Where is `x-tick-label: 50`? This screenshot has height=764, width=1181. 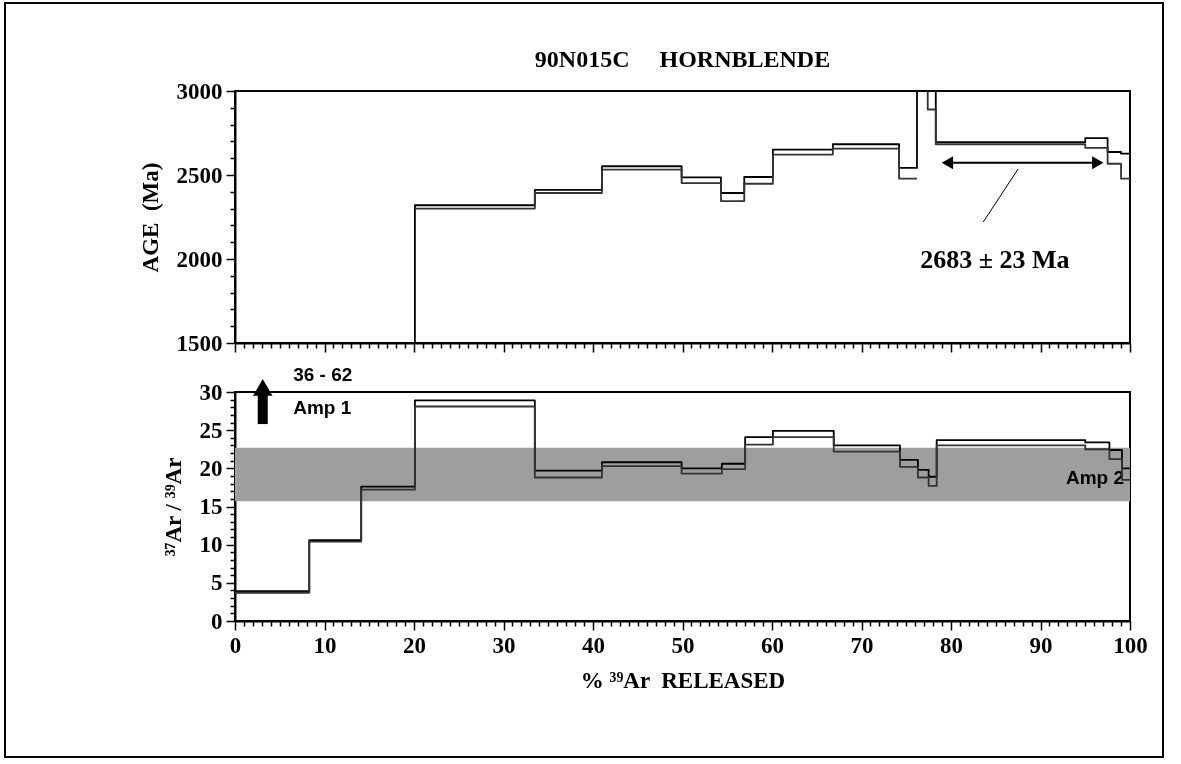 x-tick-label: 50 is located at coordinates (683, 645).